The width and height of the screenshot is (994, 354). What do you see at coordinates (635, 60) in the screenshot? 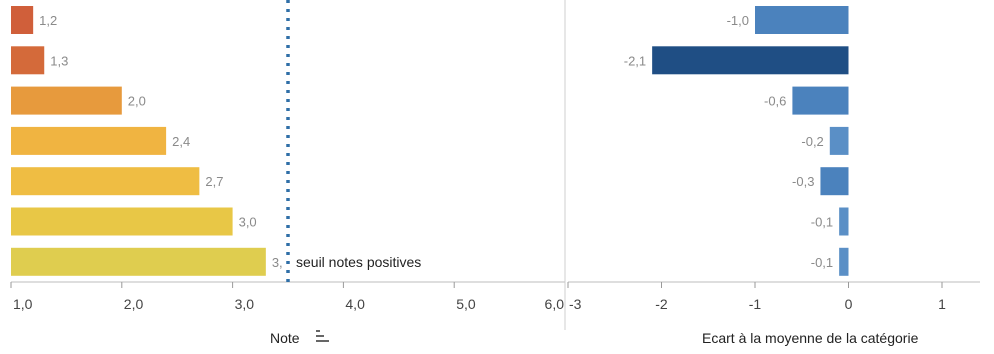
I see `right-value-label-1: -2,1` at bounding box center [635, 60].